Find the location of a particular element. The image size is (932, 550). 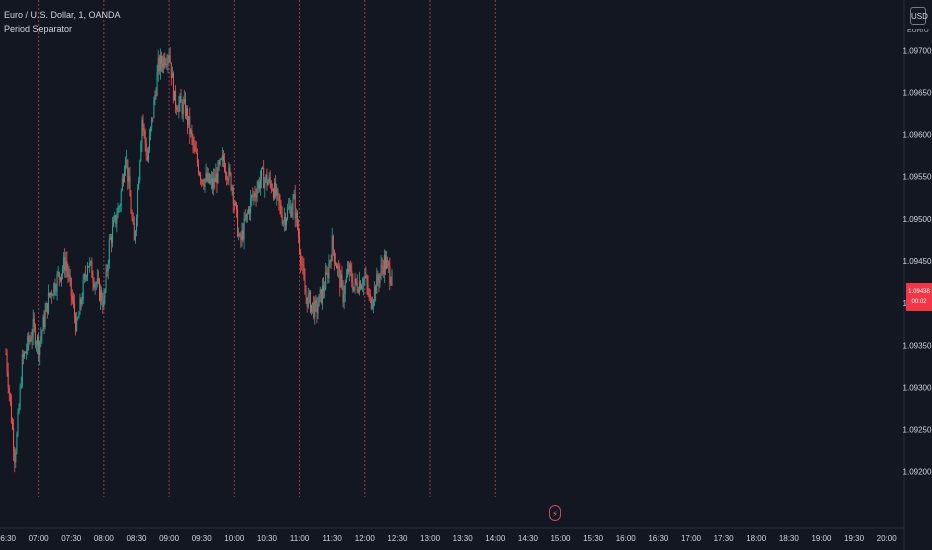

x-tick-label: 12:30 is located at coordinates (397, 538).